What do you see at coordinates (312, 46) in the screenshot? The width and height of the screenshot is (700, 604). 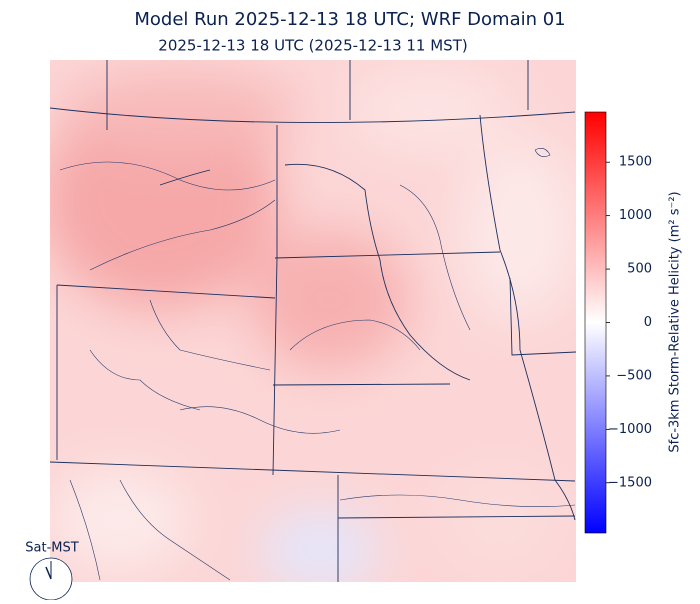 I see `subtitle: 2025-12-13 18 UTC (2025-12-13 11 MST)` at bounding box center [312, 46].